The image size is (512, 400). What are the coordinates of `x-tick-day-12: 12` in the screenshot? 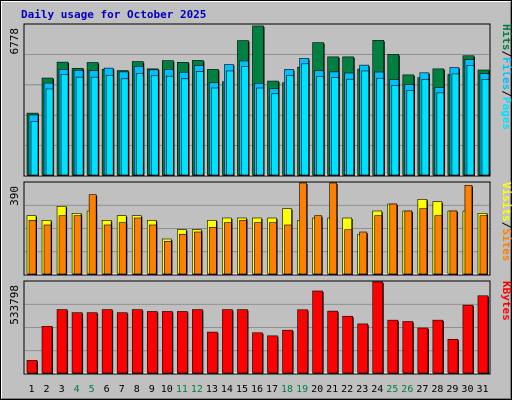 It's located at (197, 389).